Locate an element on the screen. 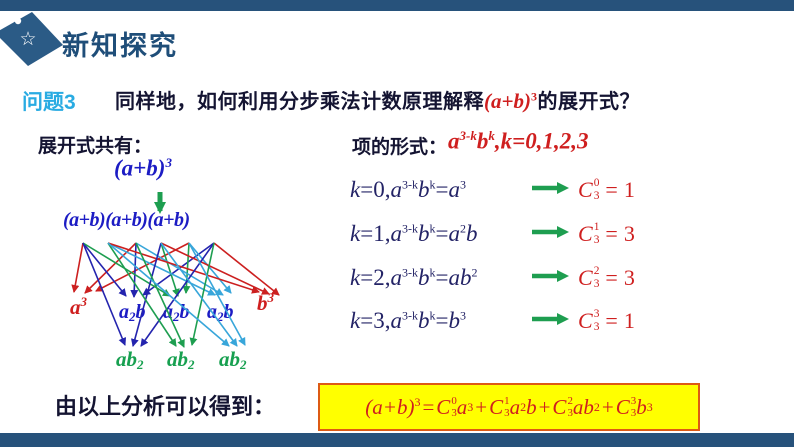  bottom-bar is located at coordinates (397, 440).